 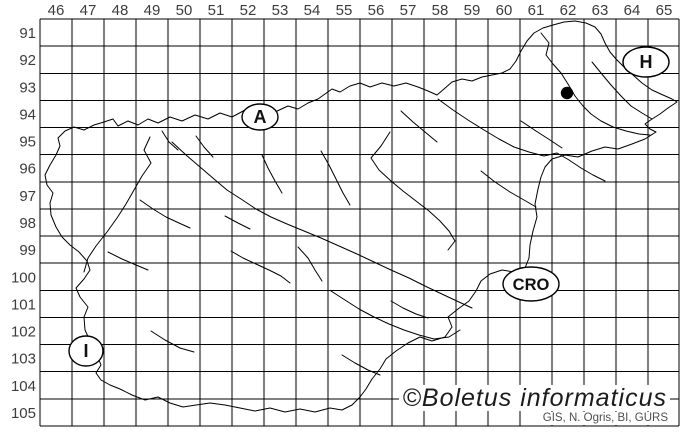 I want to click on grid-row-label: 91, so click(x=27, y=33).